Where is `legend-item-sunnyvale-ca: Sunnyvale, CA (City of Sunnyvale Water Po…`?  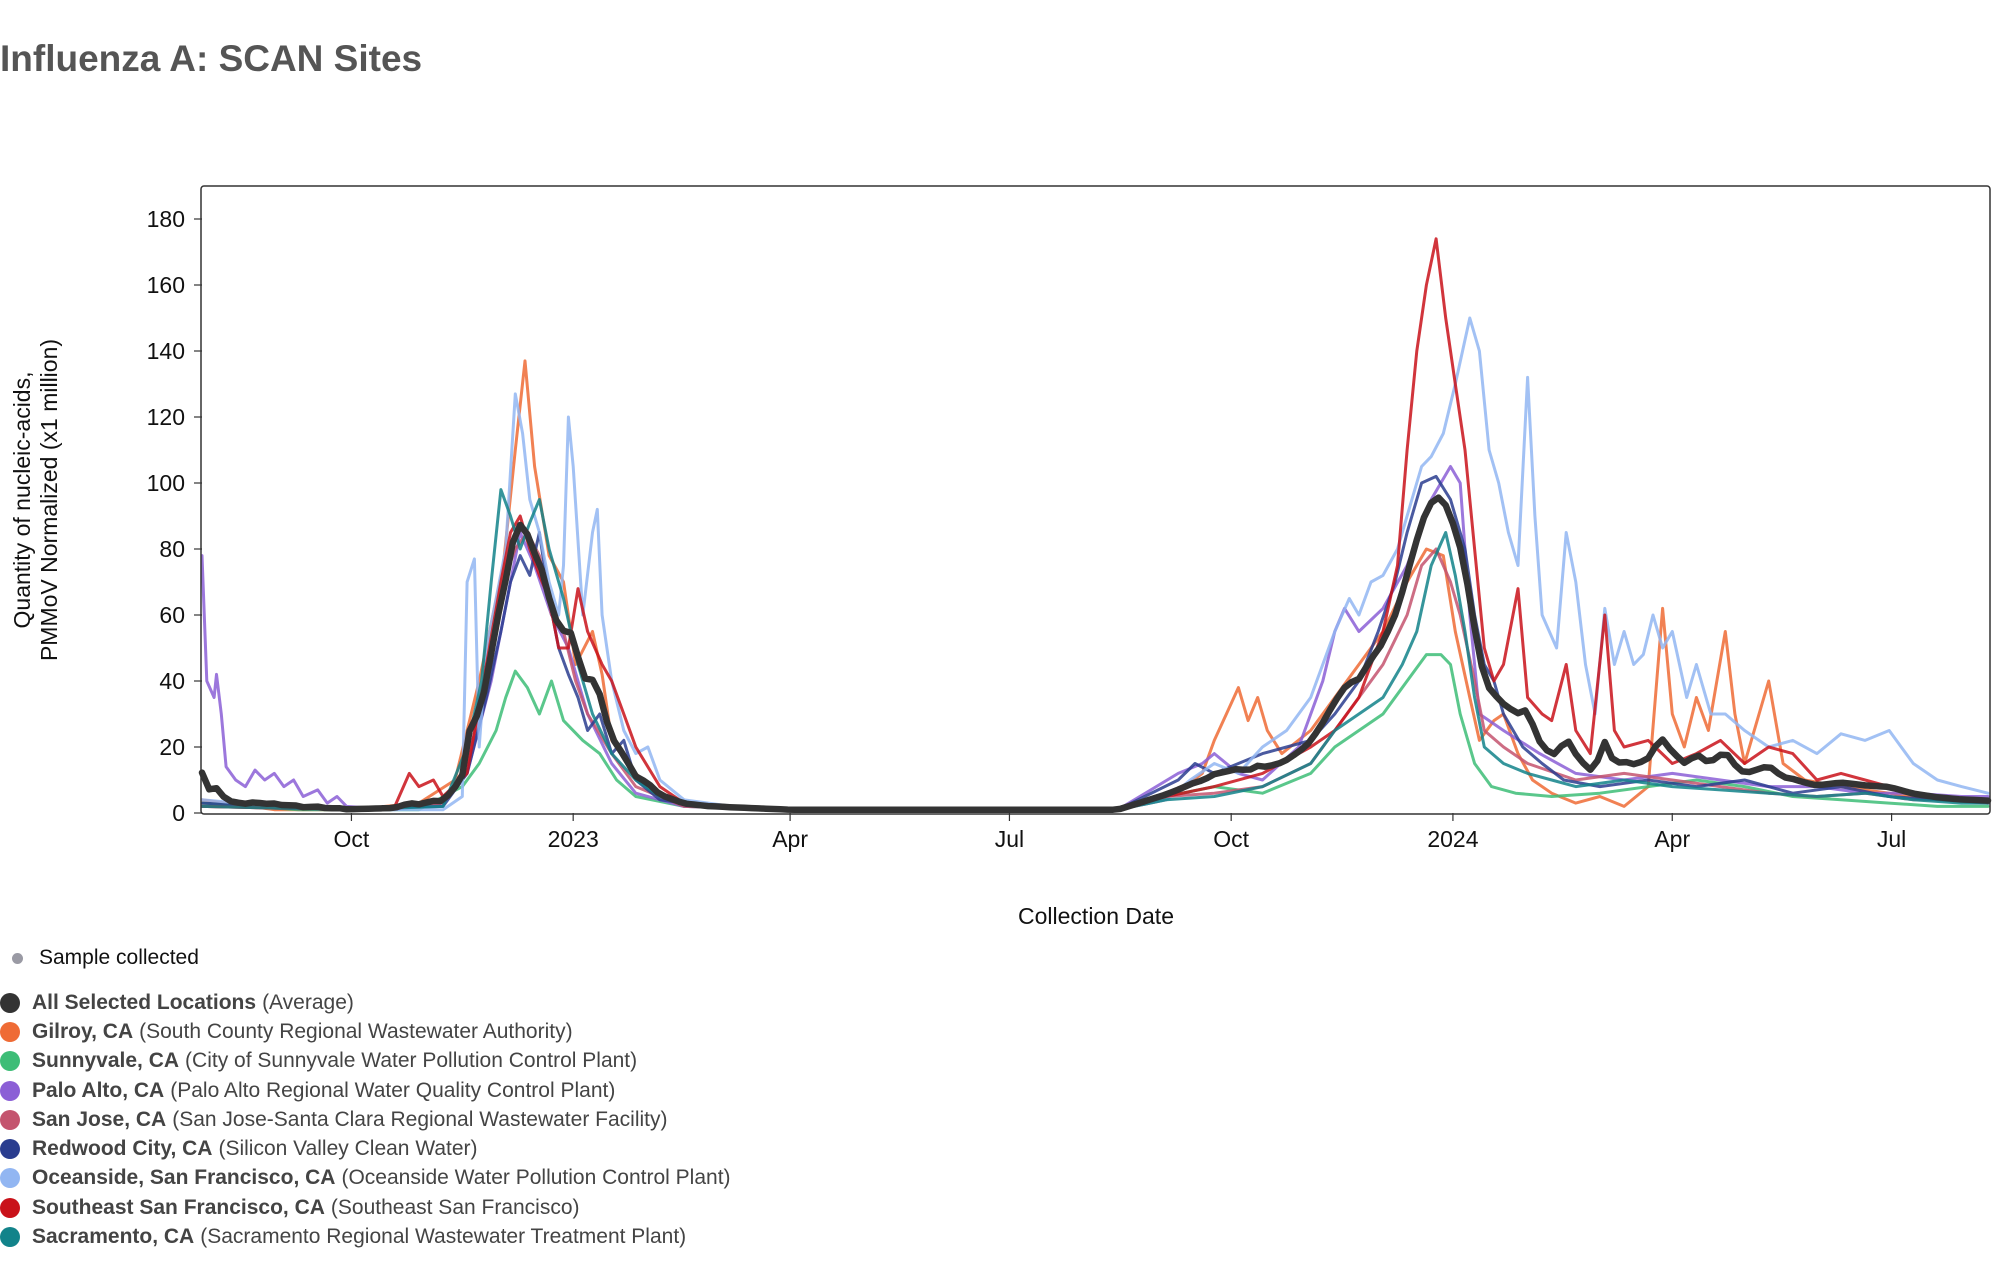 legend-item-sunnyvale-ca: Sunnyvale, CA (City of Sunnyvale Water Po… is located at coordinates (365, 1061).